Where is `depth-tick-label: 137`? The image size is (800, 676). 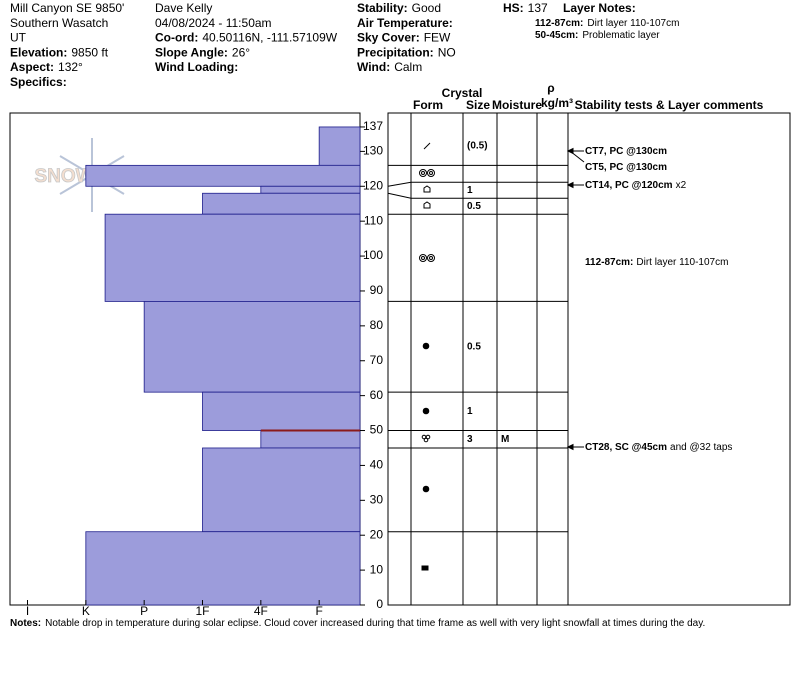
depth-tick-label: 137 is located at coordinates (373, 126).